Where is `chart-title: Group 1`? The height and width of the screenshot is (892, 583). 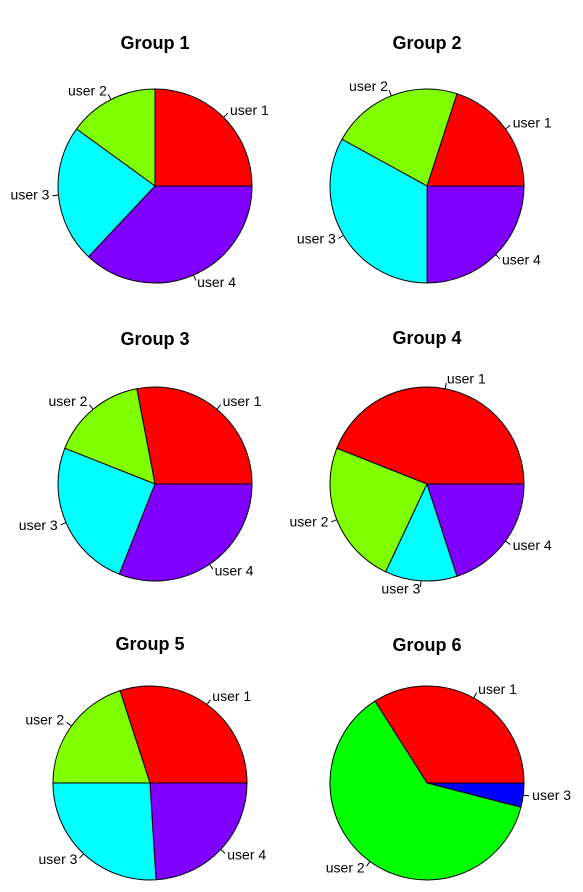
chart-title: Group 1 is located at coordinates (154, 43).